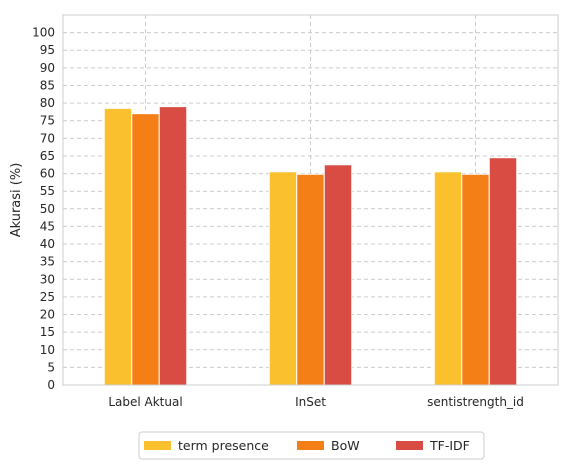 This screenshot has height=469, width=568. I want to click on y-axis-label: Akurasi (%), so click(16, 200).